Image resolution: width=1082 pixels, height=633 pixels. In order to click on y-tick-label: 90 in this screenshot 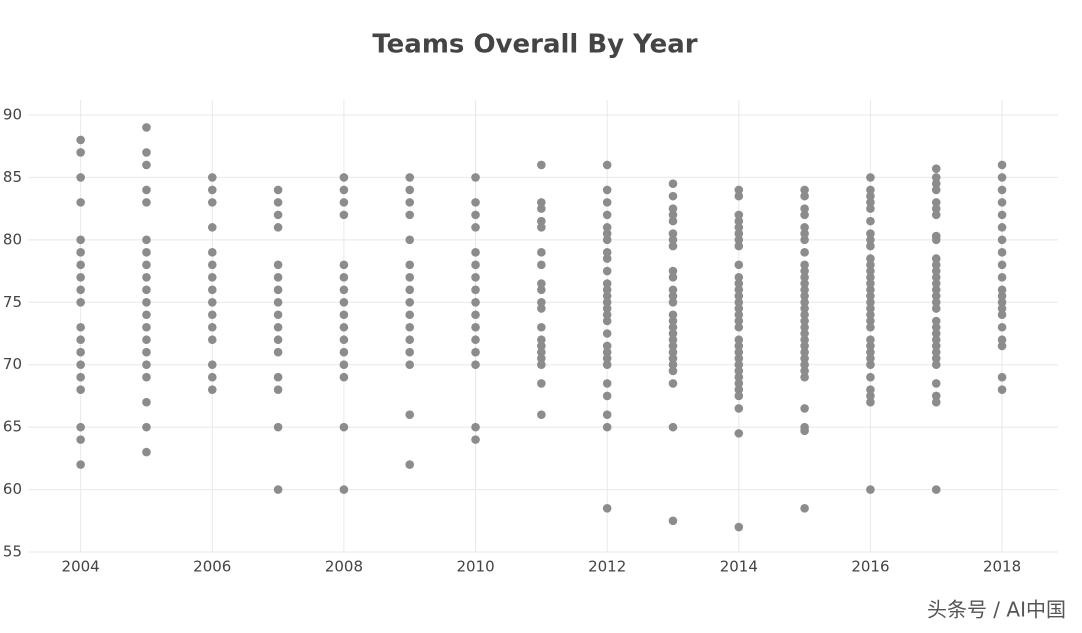, I will do `click(12, 114)`.